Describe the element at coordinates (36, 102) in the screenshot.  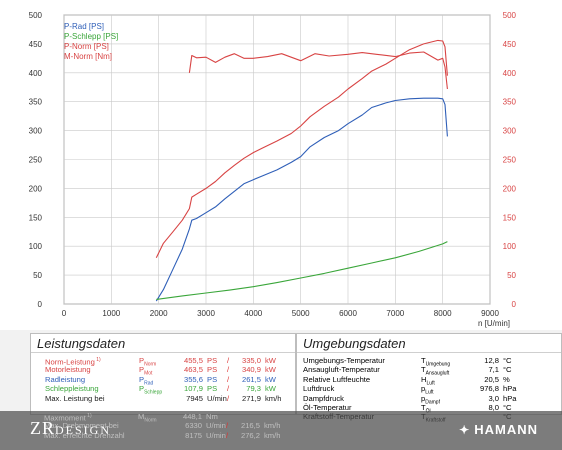
I see `y-left-tick-label: 350` at that location.